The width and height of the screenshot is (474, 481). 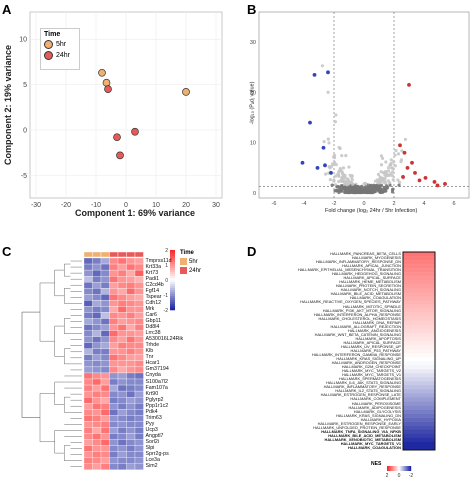 What do you see at coordinates (158, 260) in the screenshot?
I see `gene-label: Tmprss11d` at bounding box center [158, 260].